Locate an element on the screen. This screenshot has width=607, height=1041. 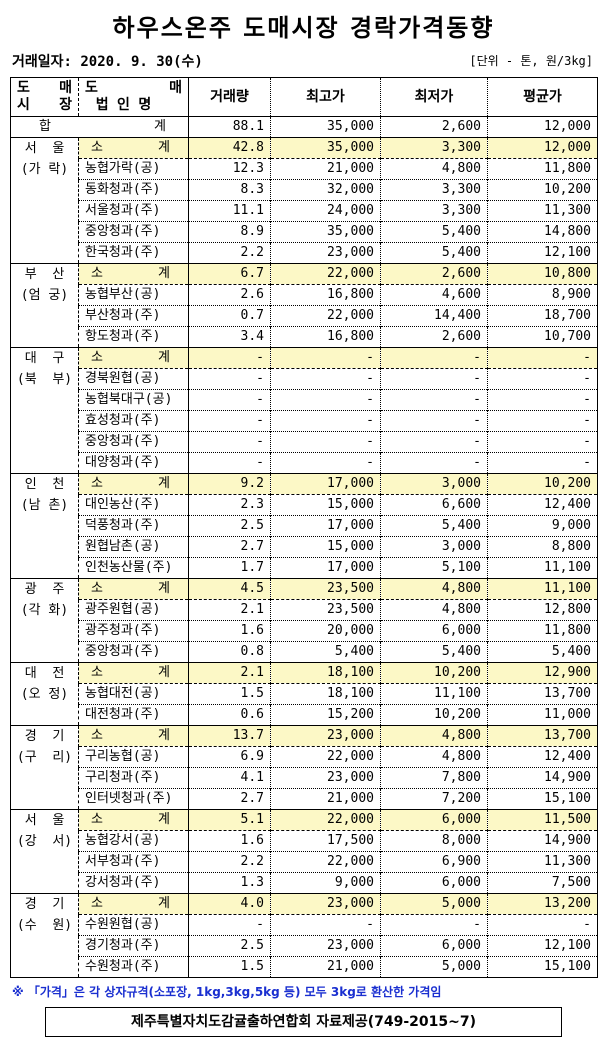
table-row: 수원원협(공) - - - - is located at coordinates (304, 925).